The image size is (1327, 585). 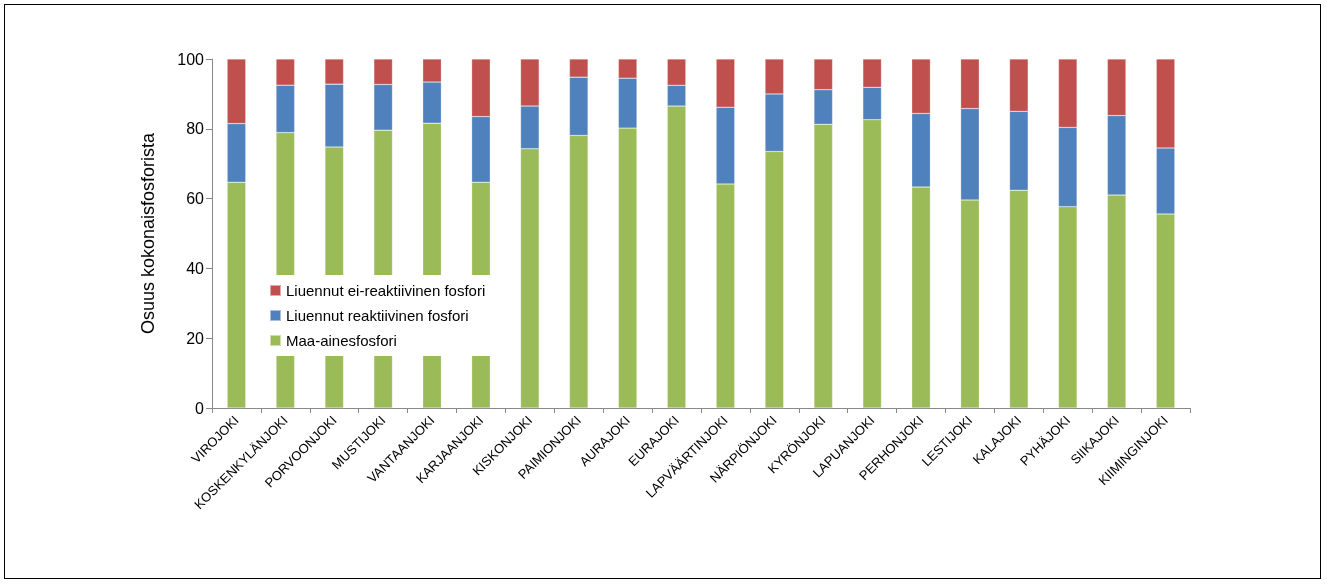 What do you see at coordinates (148, 233) in the screenshot?
I see `y-axis-title: Osuus kokonaisfosforista` at bounding box center [148, 233].